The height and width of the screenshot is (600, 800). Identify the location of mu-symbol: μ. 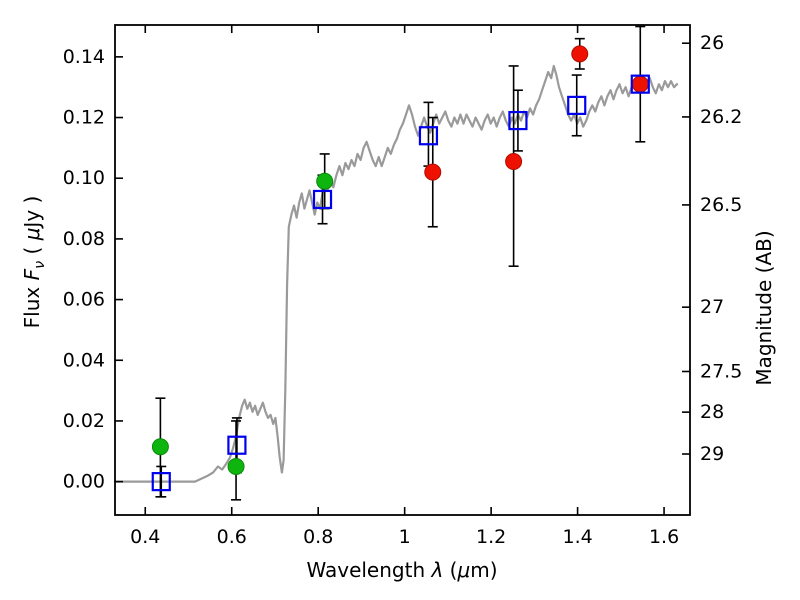
(464, 570).